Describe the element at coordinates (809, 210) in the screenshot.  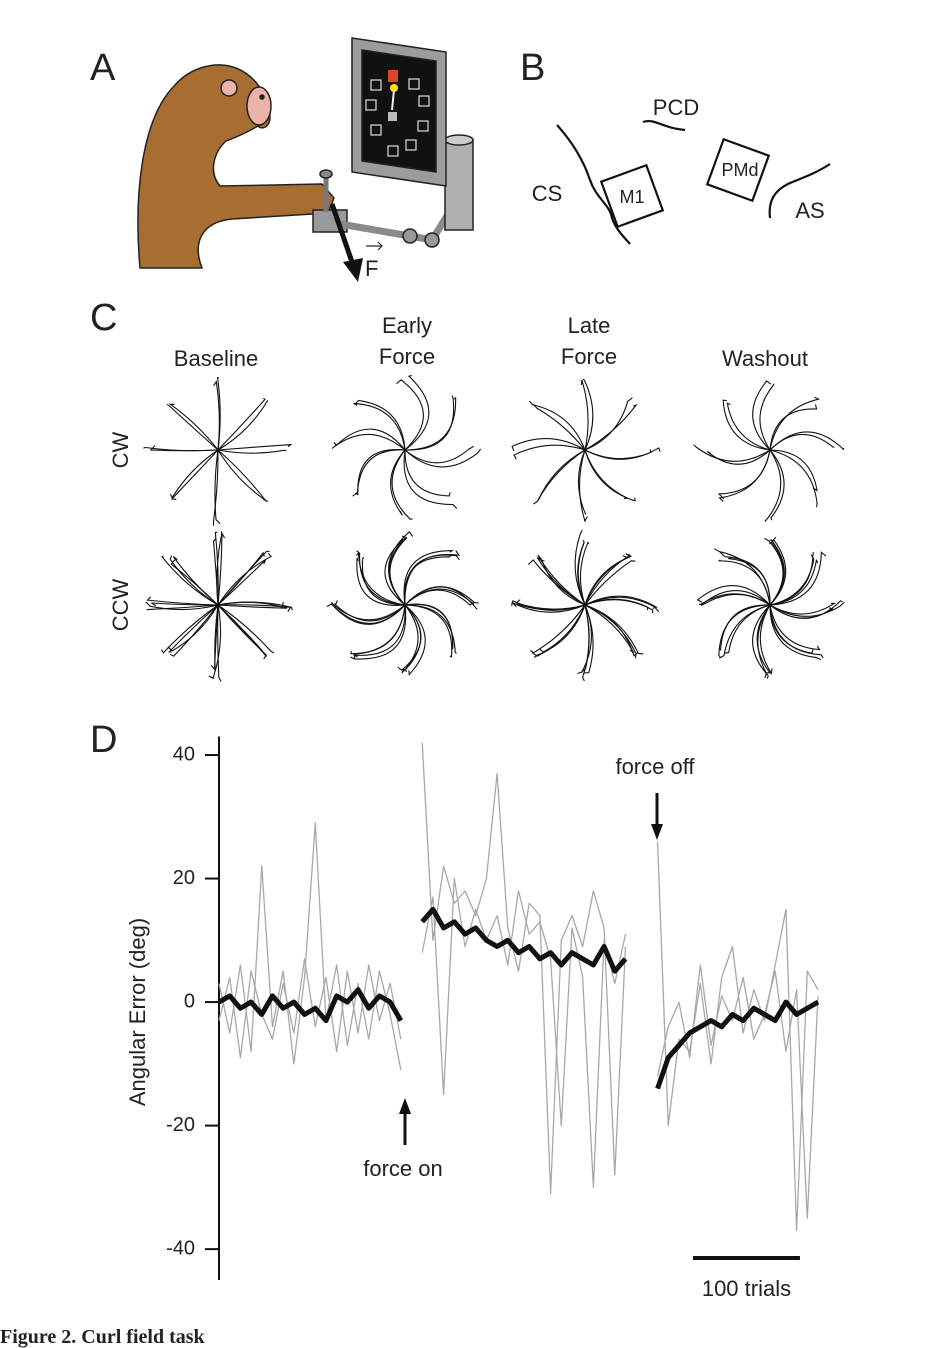
I see `region-label: AS` at that location.